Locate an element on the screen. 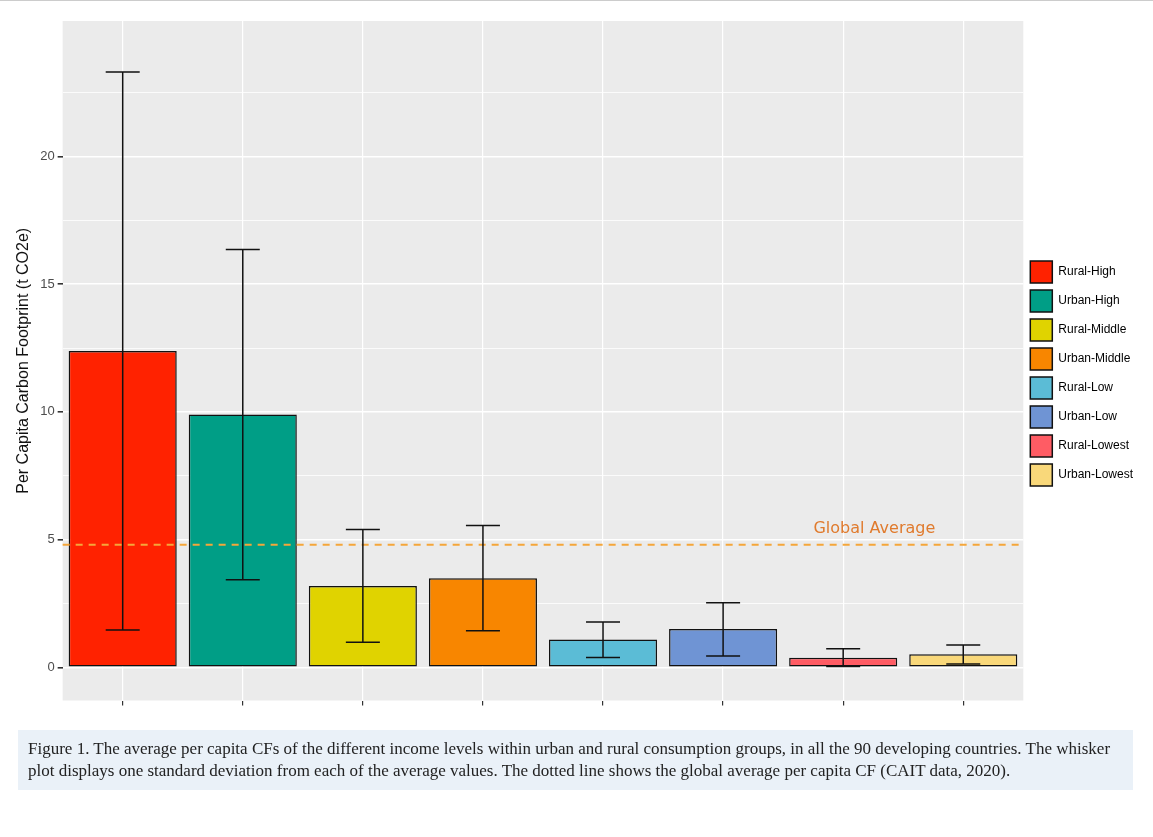 Image resolution: width=1153 pixels, height=837 pixels. legend-label: Rural-Low is located at coordinates (1086, 387).